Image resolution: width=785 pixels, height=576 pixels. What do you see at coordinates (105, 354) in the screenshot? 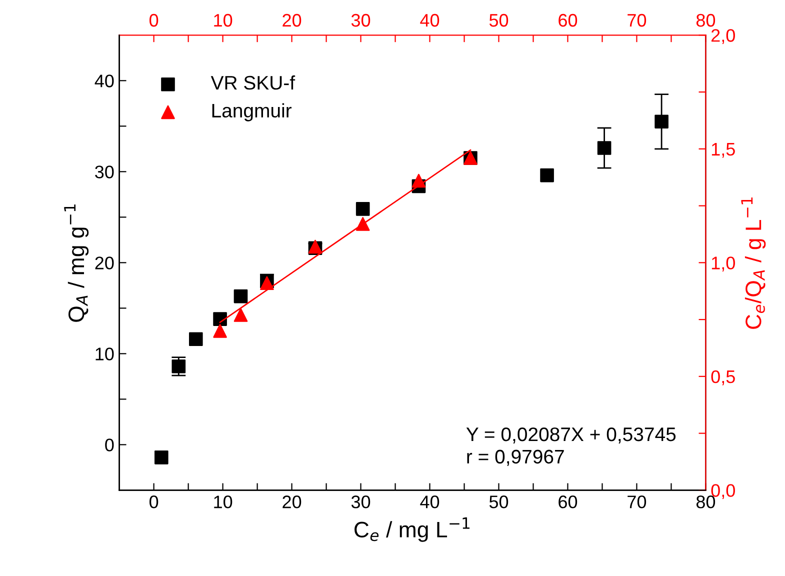
I see `y-tick-label: 10` at bounding box center [105, 354].